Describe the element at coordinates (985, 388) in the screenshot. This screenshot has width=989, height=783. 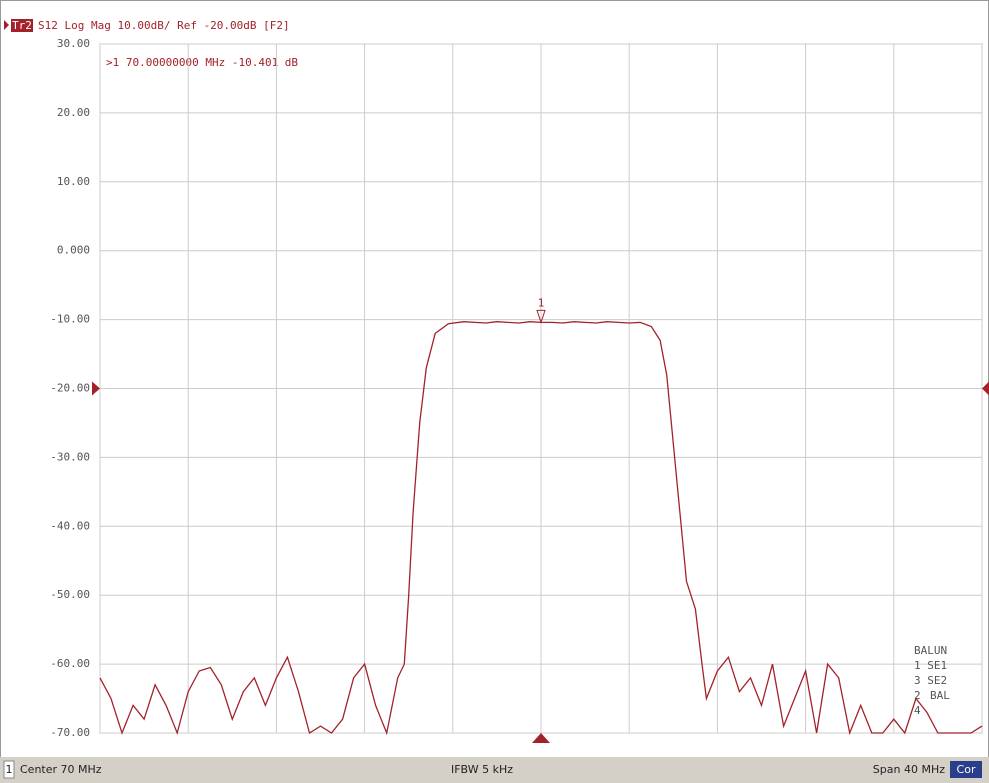
I see `ref-arrow-right` at that location.